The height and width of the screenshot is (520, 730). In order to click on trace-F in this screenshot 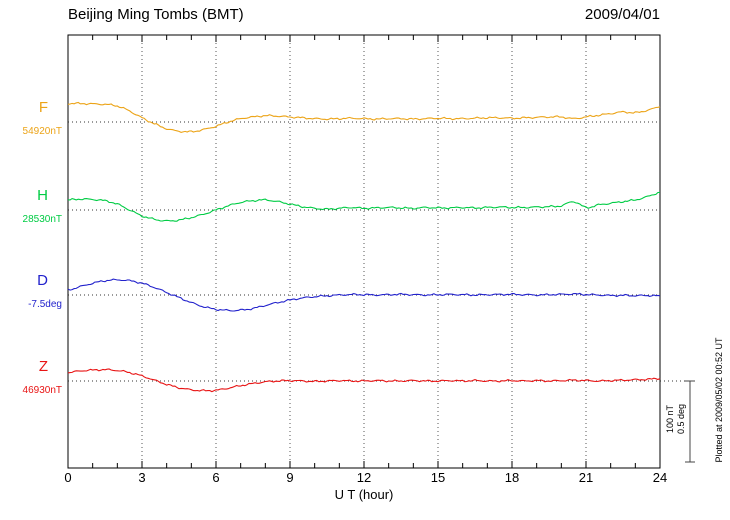, I will do `click(364, 117)`.